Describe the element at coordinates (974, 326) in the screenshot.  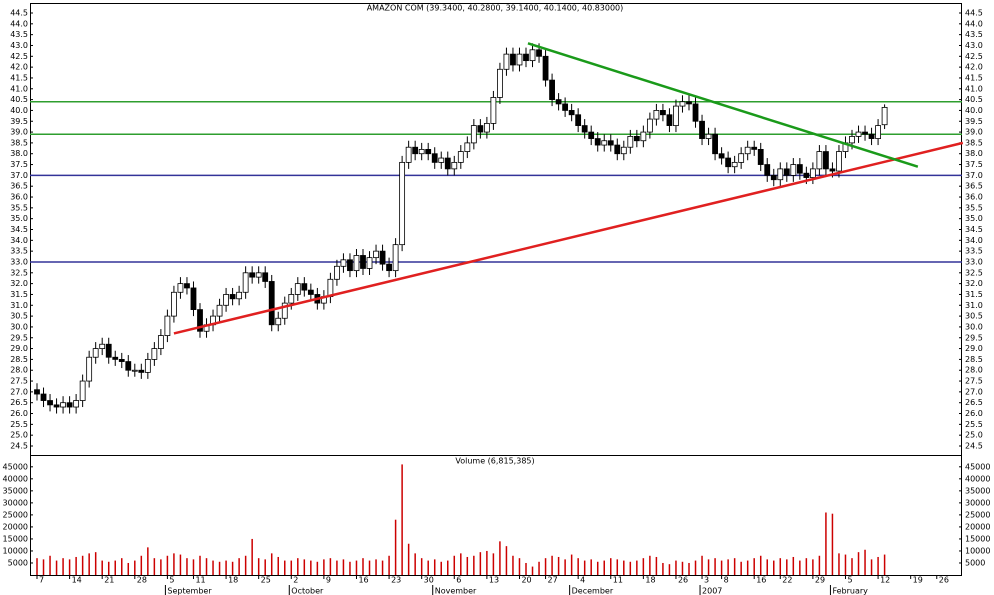
I see `y-tick-label-right: 30.0` at that location.